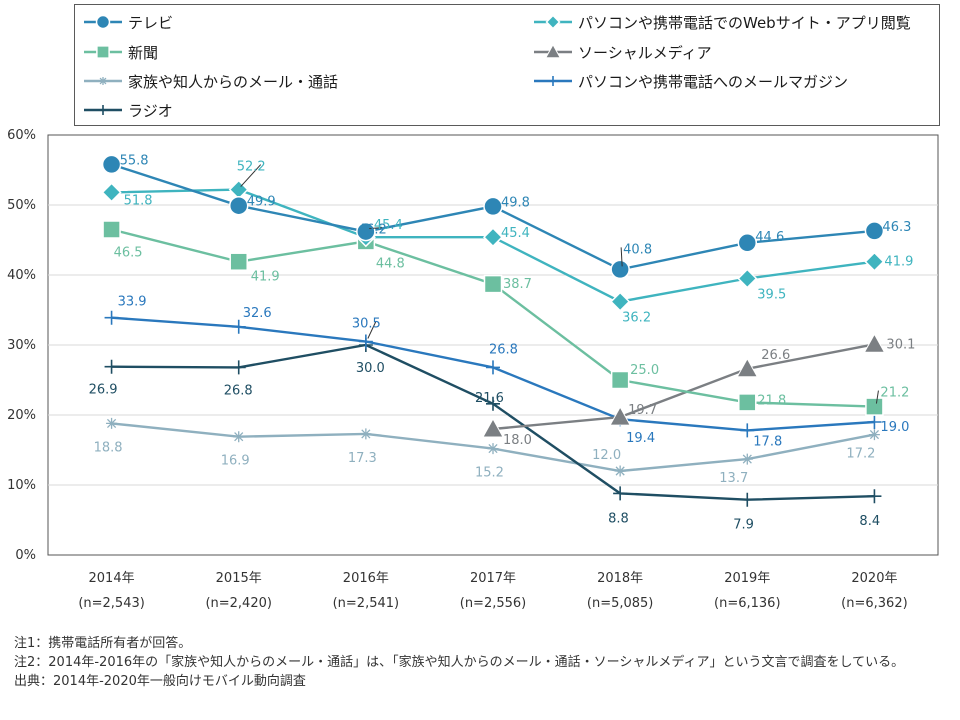  I want to click on legend-label: ラジオ, so click(150, 110).